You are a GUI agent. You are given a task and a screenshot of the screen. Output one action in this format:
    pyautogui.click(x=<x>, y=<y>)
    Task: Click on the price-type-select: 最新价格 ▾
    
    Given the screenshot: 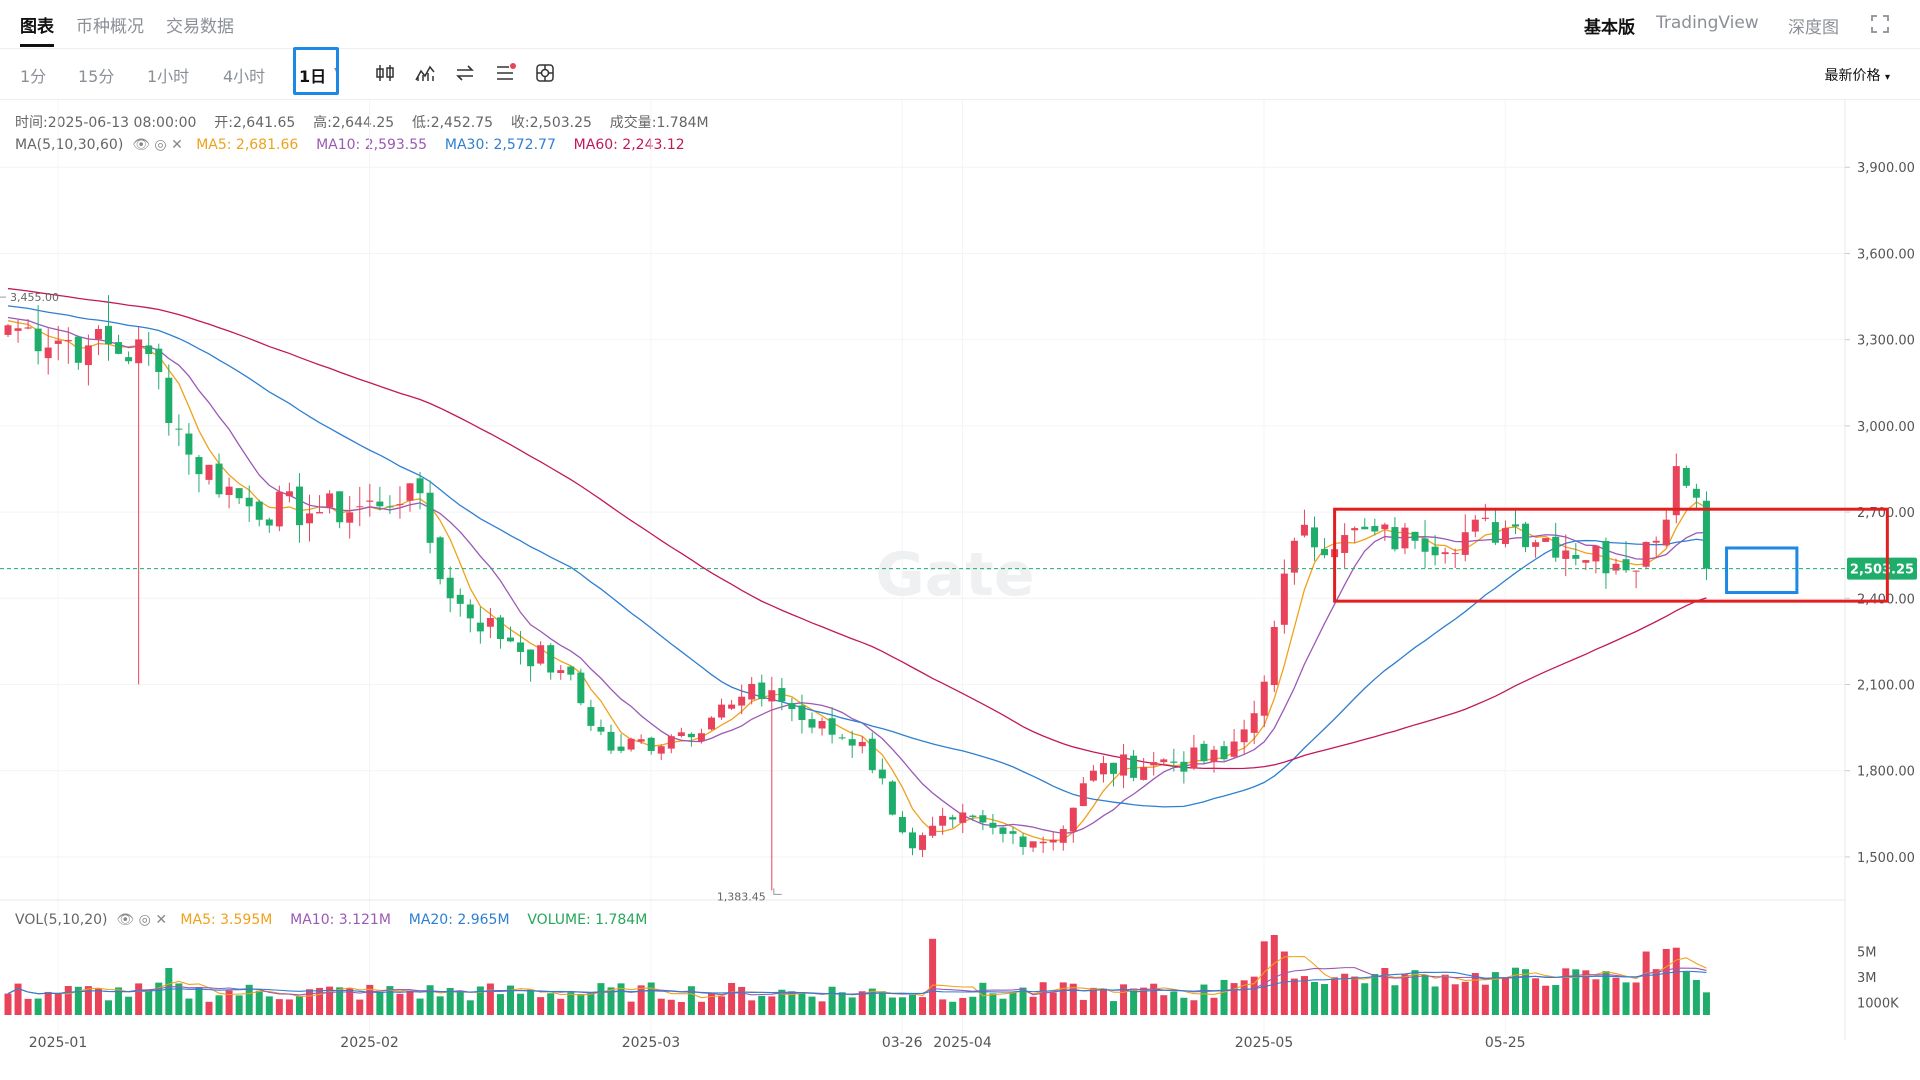 What is the action you would take?
    pyautogui.click(x=1857, y=75)
    